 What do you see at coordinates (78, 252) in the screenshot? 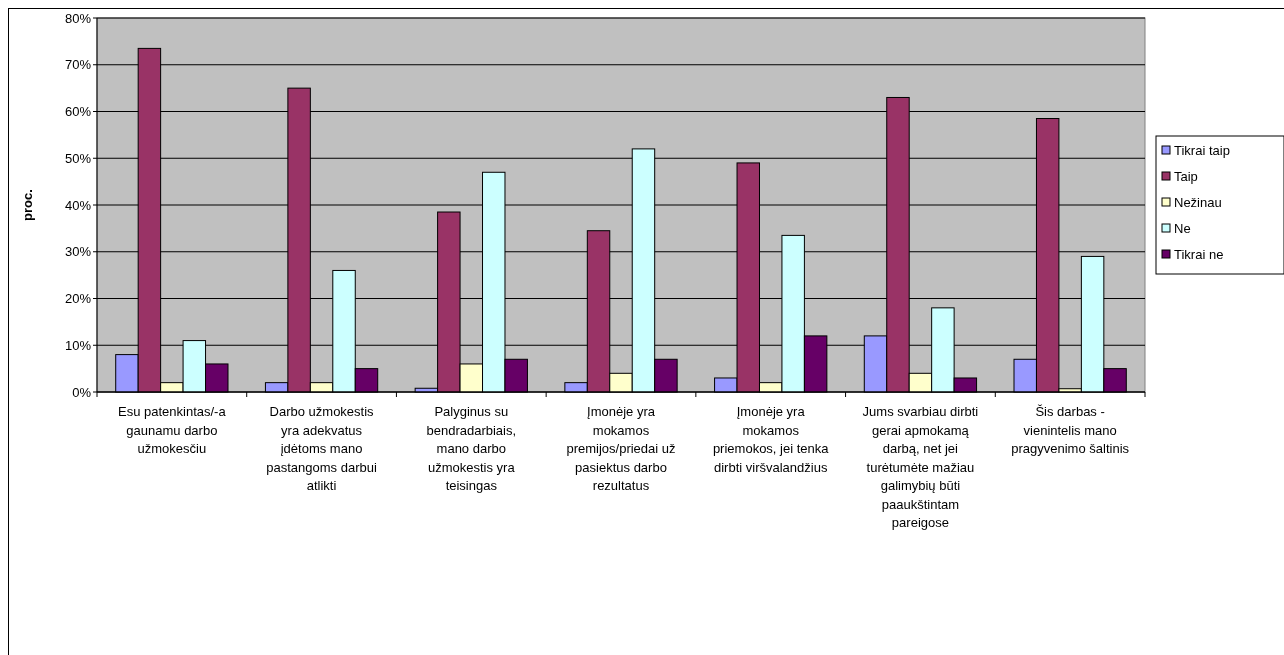
I see `y-tick-label: 30%` at bounding box center [78, 252].